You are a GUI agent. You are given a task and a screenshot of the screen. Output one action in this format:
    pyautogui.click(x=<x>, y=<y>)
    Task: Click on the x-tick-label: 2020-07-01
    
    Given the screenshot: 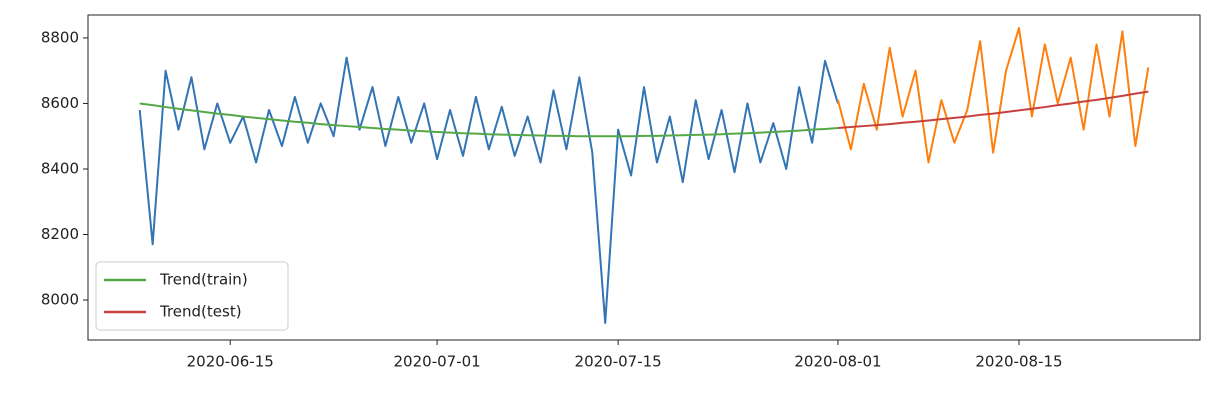 What is the action you would take?
    pyautogui.click(x=437, y=362)
    